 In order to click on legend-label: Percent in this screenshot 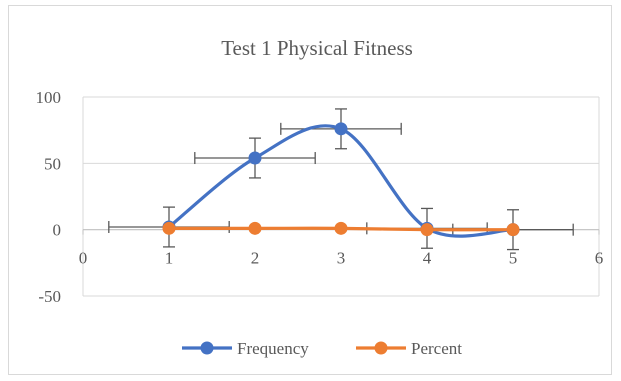, I will do `click(436, 348)`.